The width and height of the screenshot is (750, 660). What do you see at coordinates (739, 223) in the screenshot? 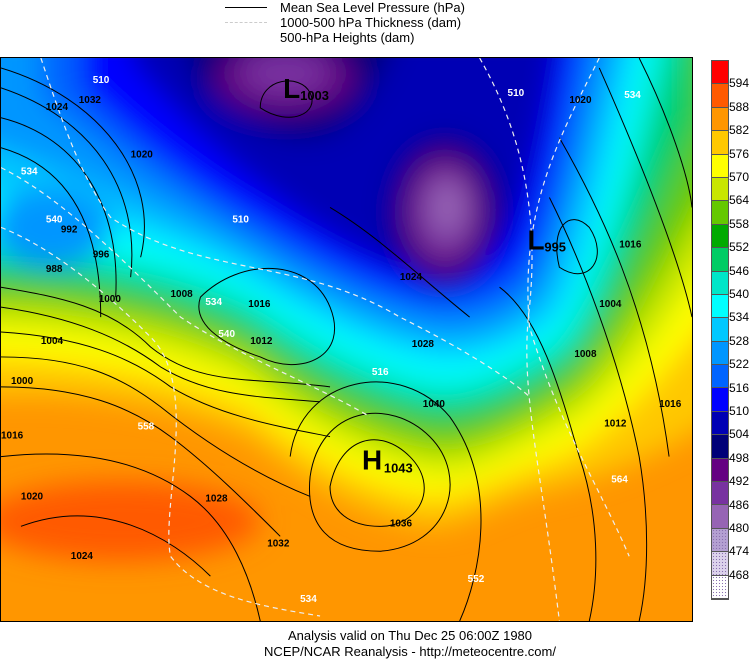
I see `colorbar-label: 558` at bounding box center [739, 223].